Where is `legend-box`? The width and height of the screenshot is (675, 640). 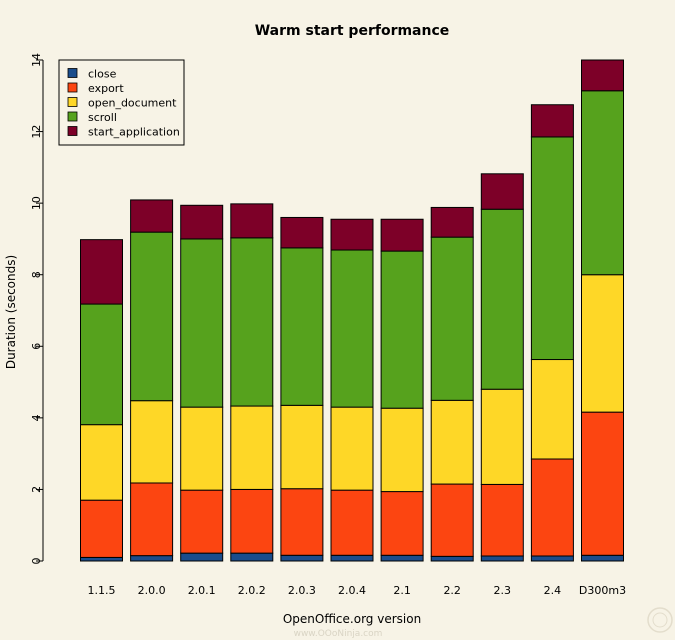 legend-box is located at coordinates (121, 102).